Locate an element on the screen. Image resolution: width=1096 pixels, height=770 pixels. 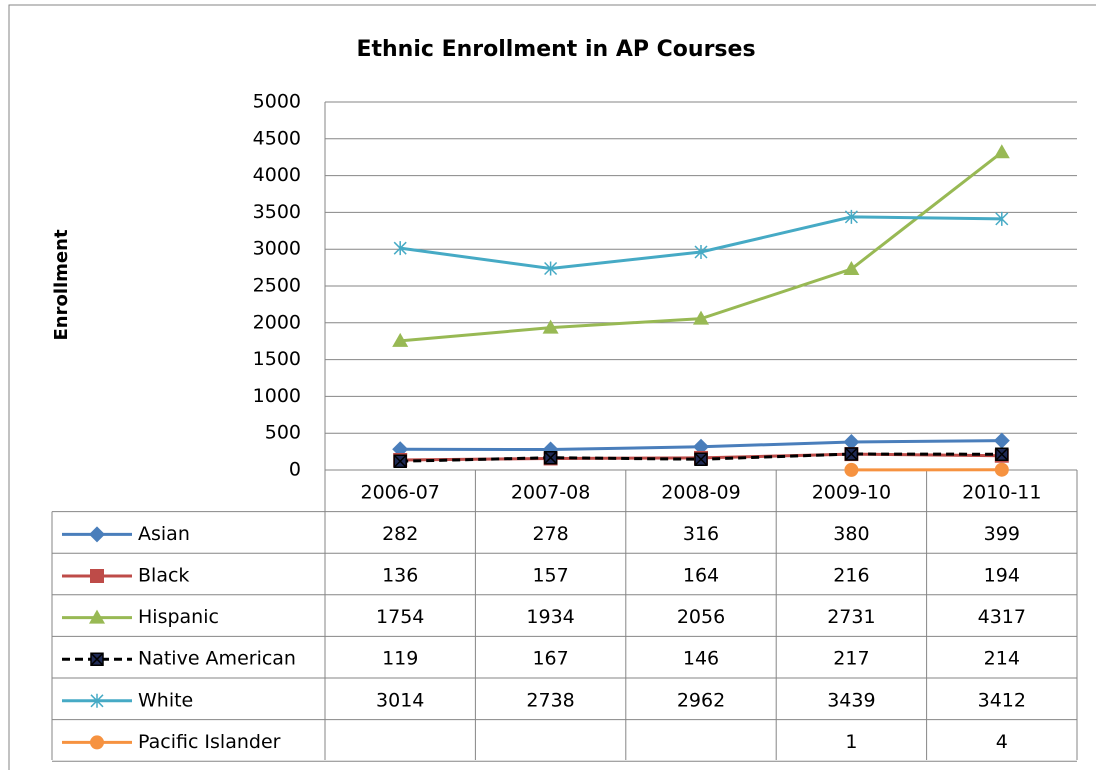
y-tick-label: 1500 is located at coordinates (277, 359).